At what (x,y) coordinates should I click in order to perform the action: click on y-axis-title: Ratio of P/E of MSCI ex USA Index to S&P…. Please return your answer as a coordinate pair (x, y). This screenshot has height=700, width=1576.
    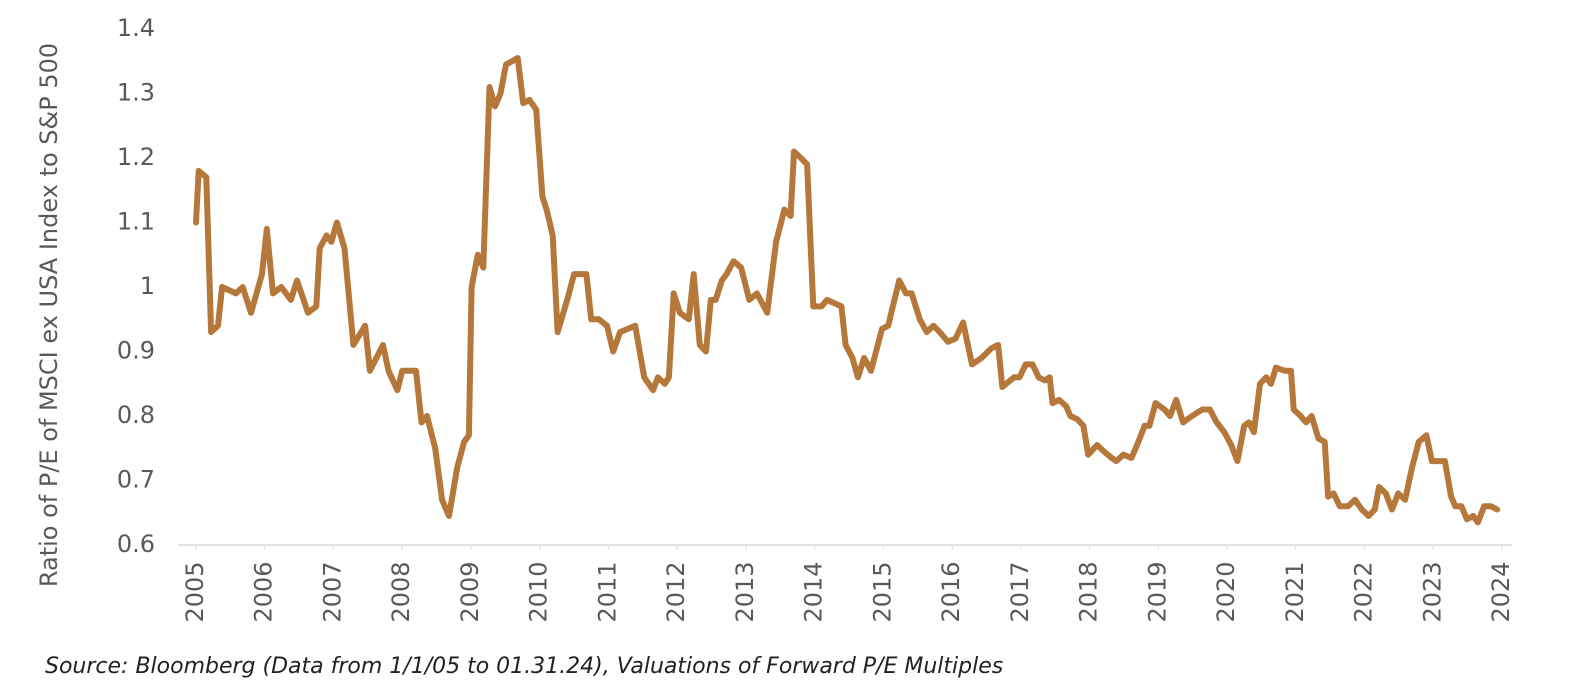
    Looking at the image, I should click on (49, 315).